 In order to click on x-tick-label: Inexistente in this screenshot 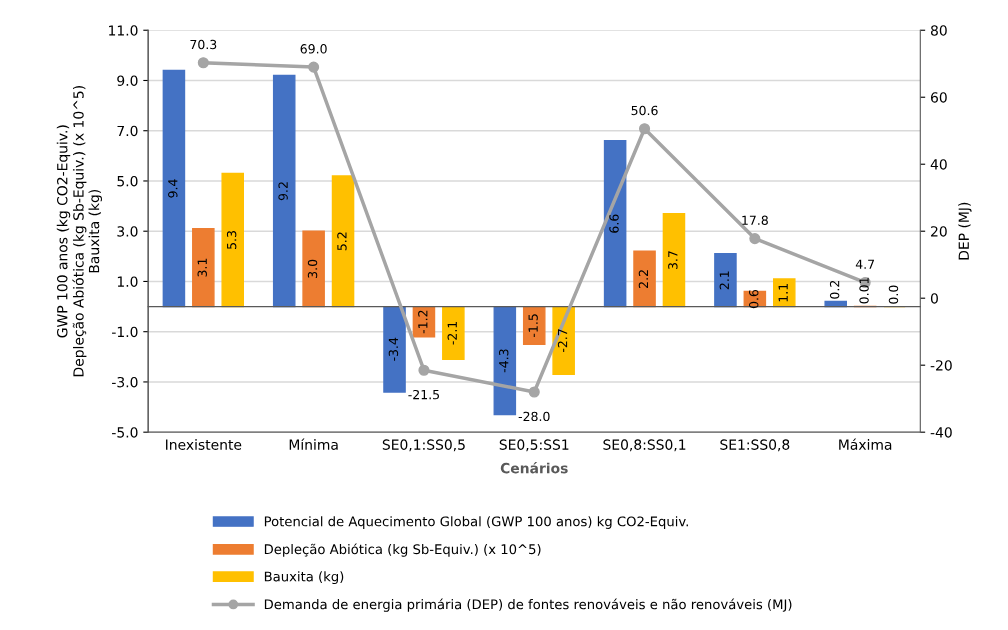, I will do `click(204, 444)`.